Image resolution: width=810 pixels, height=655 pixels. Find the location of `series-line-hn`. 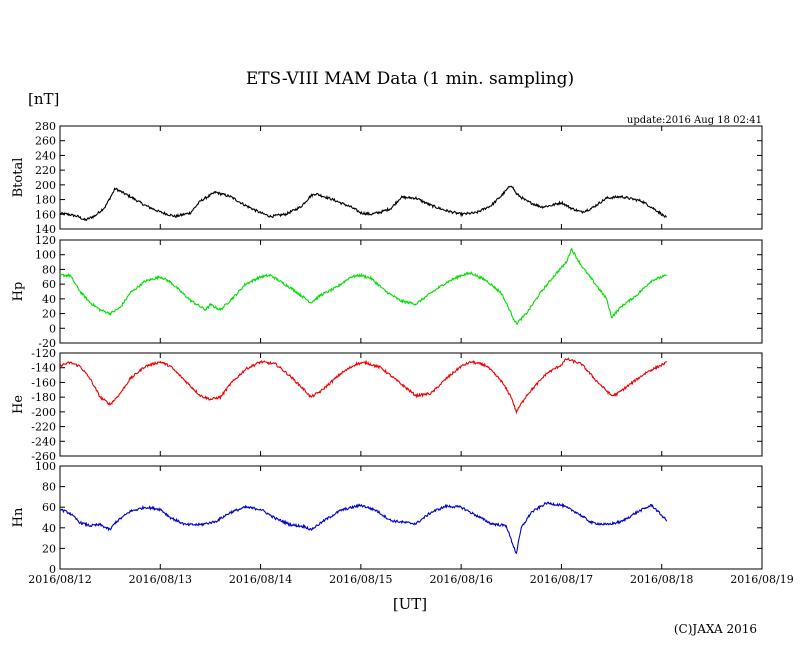

series-line-hn is located at coordinates (363, 528).